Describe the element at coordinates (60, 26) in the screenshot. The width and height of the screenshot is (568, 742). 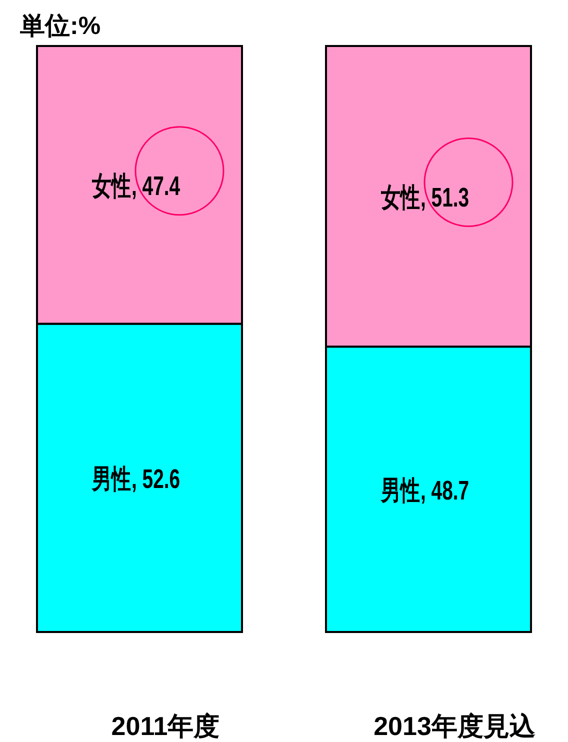
I see `text: 単位:%` at that location.